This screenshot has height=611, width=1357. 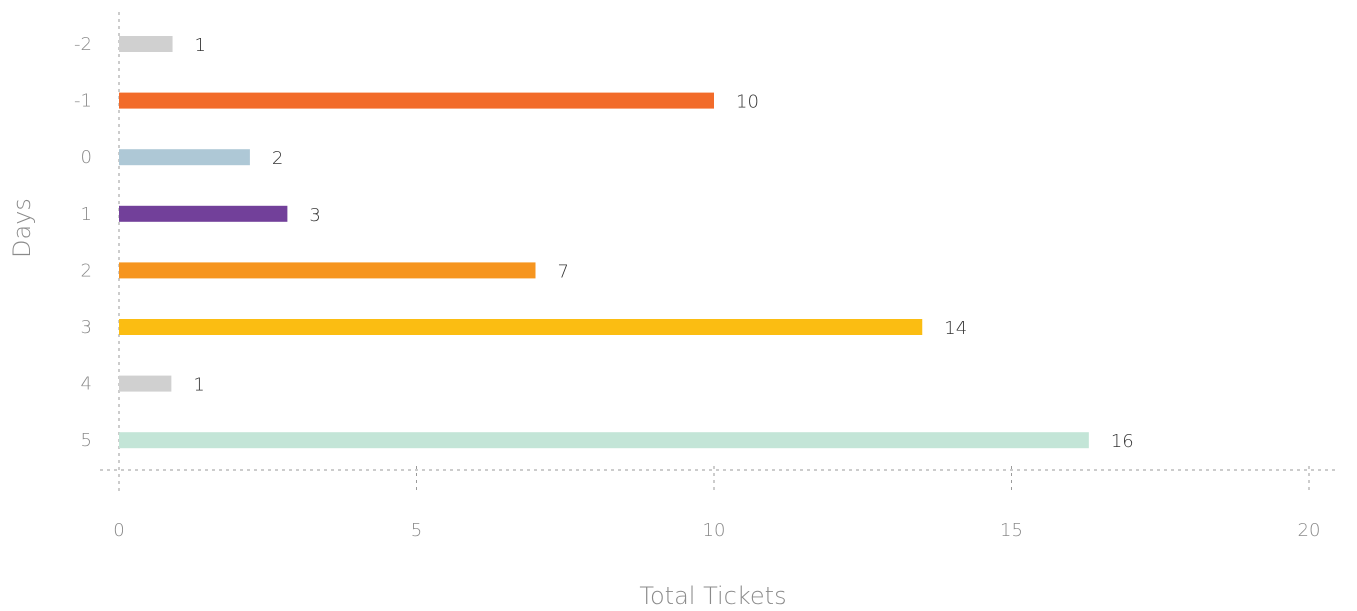 I want to click on x-tick-label: 0, so click(x=118, y=530).